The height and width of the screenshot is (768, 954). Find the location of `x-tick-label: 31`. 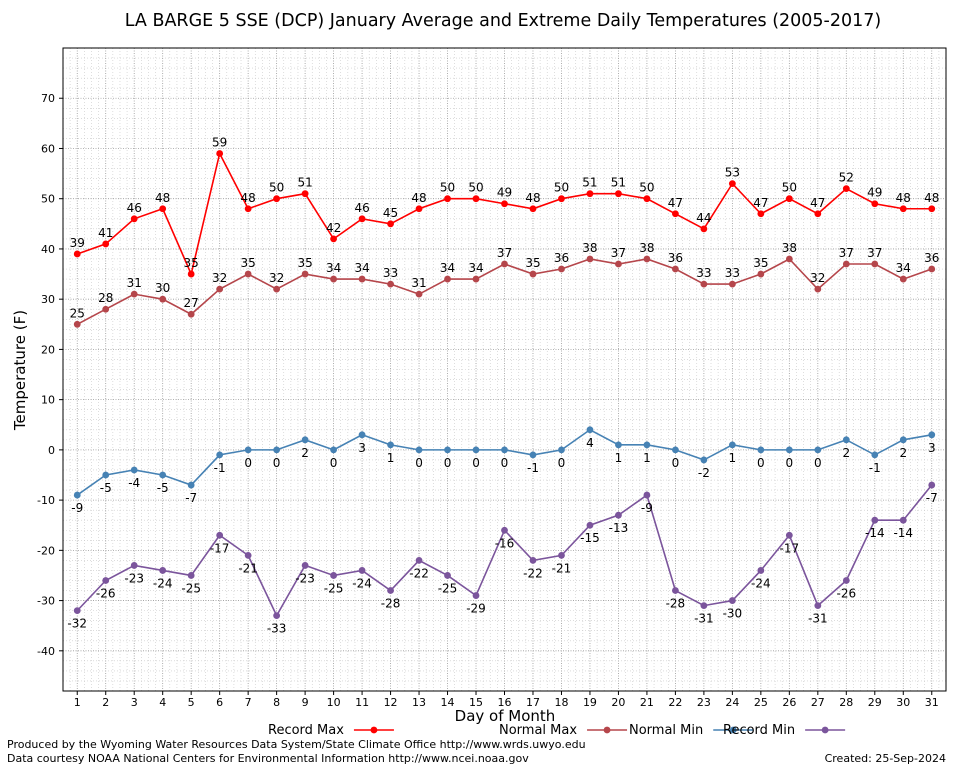

x-tick-label: 31 is located at coordinates (932, 702).